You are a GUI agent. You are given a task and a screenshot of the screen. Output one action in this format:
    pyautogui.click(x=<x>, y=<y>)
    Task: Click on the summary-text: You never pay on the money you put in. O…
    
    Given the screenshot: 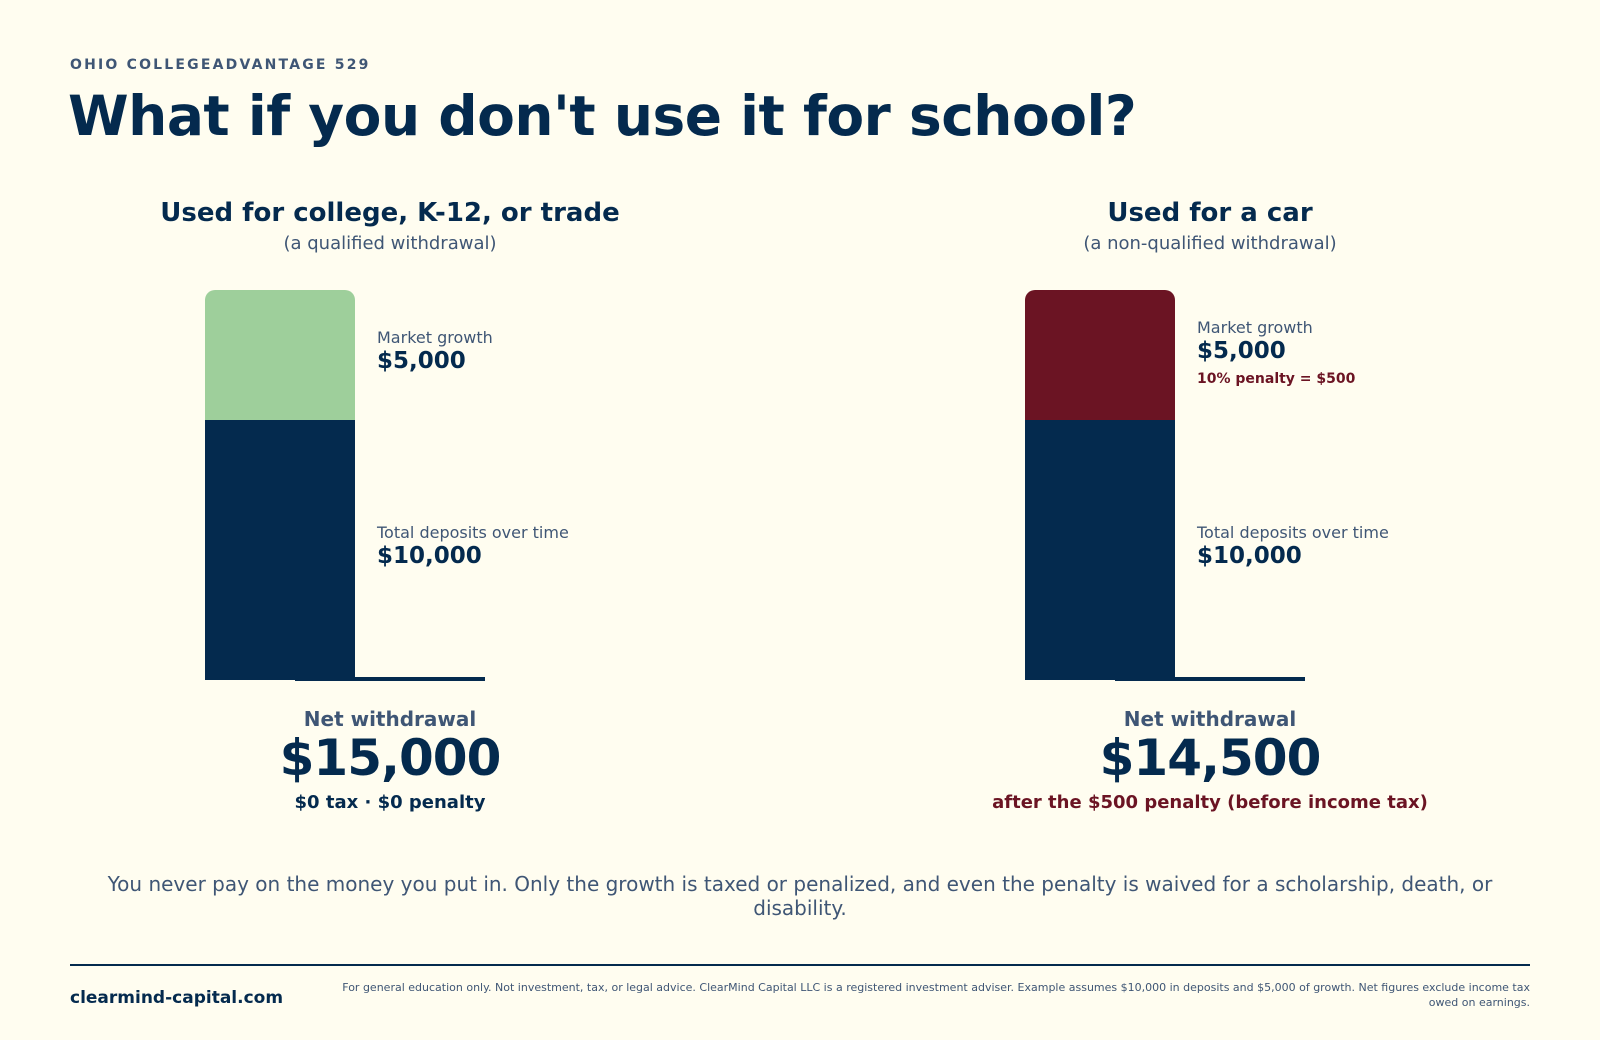 What is the action you would take?
    pyautogui.click(x=800, y=896)
    